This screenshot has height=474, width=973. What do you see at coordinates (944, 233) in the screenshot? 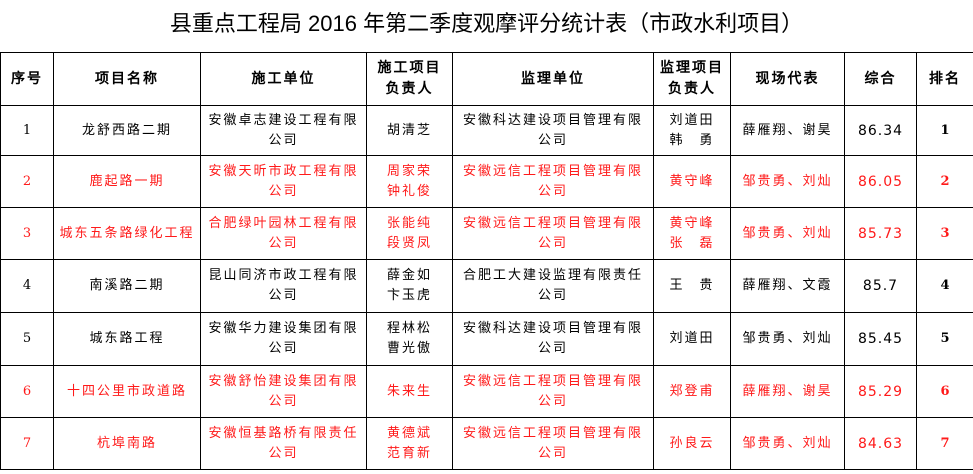
I see `cell-rank: 3` at bounding box center [944, 233].